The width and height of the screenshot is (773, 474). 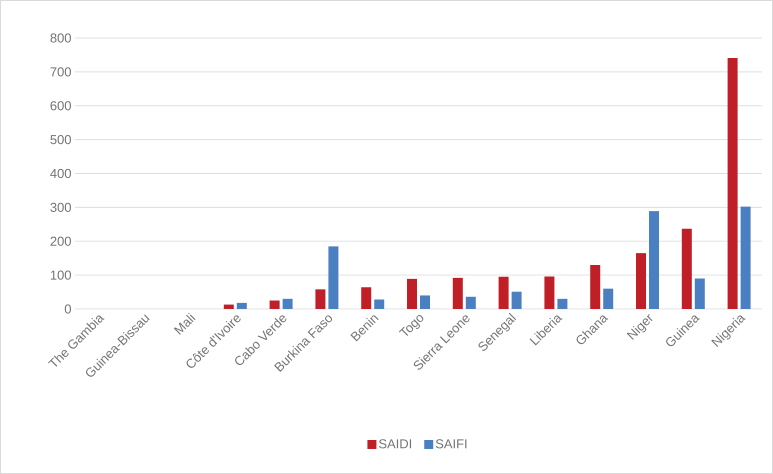 I want to click on y-tick-label: 200, so click(x=60, y=241).